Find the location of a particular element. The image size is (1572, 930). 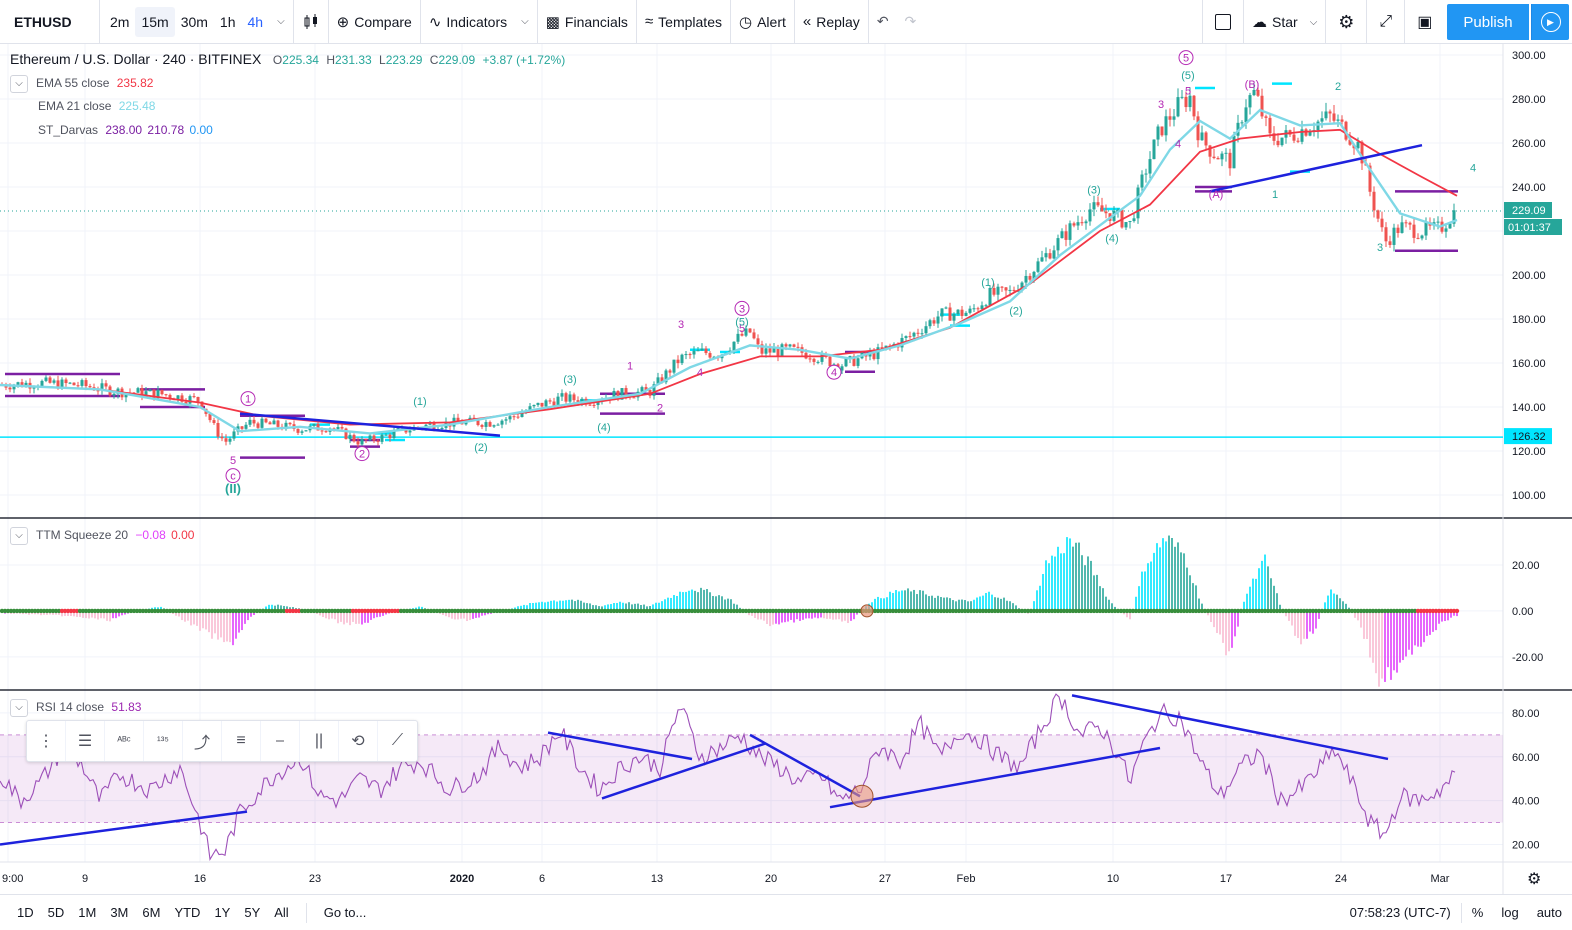

vertical-lines-icon: || is located at coordinates (319, 741).